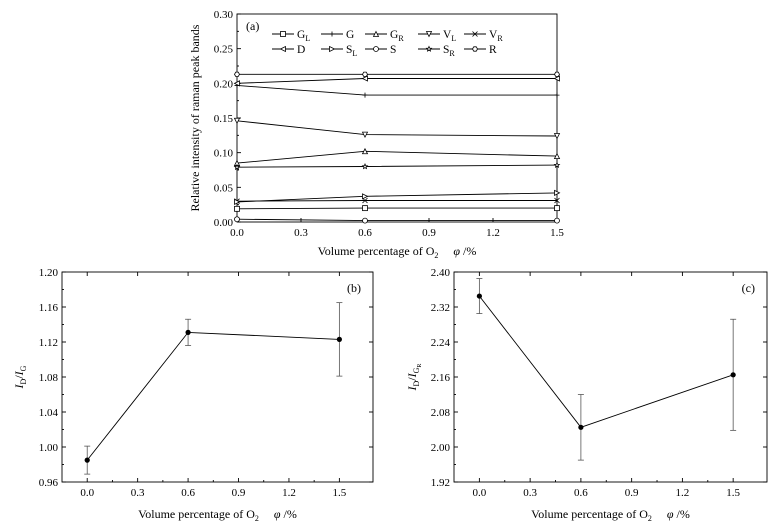 This screenshot has height=525, width=782. Describe the element at coordinates (49, 483) in the screenshot. I see `y-tick-label: 0.96` at that location.